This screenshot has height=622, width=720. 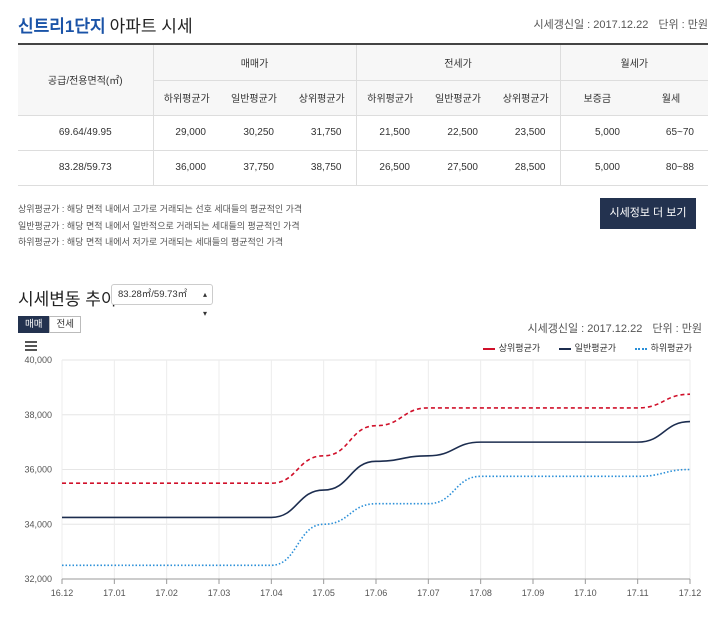 I want to click on legend-item-normal: 일반평균가, so click(x=587, y=347).